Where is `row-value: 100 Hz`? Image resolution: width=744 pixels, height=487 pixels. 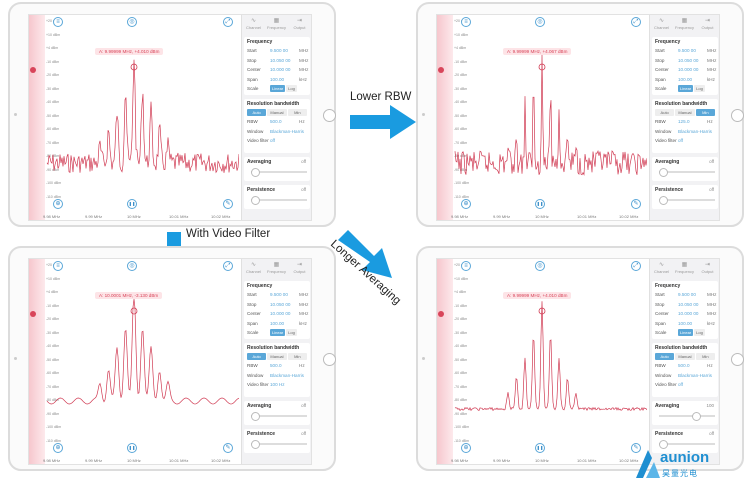 row-value: 100 Hz is located at coordinates (277, 384).